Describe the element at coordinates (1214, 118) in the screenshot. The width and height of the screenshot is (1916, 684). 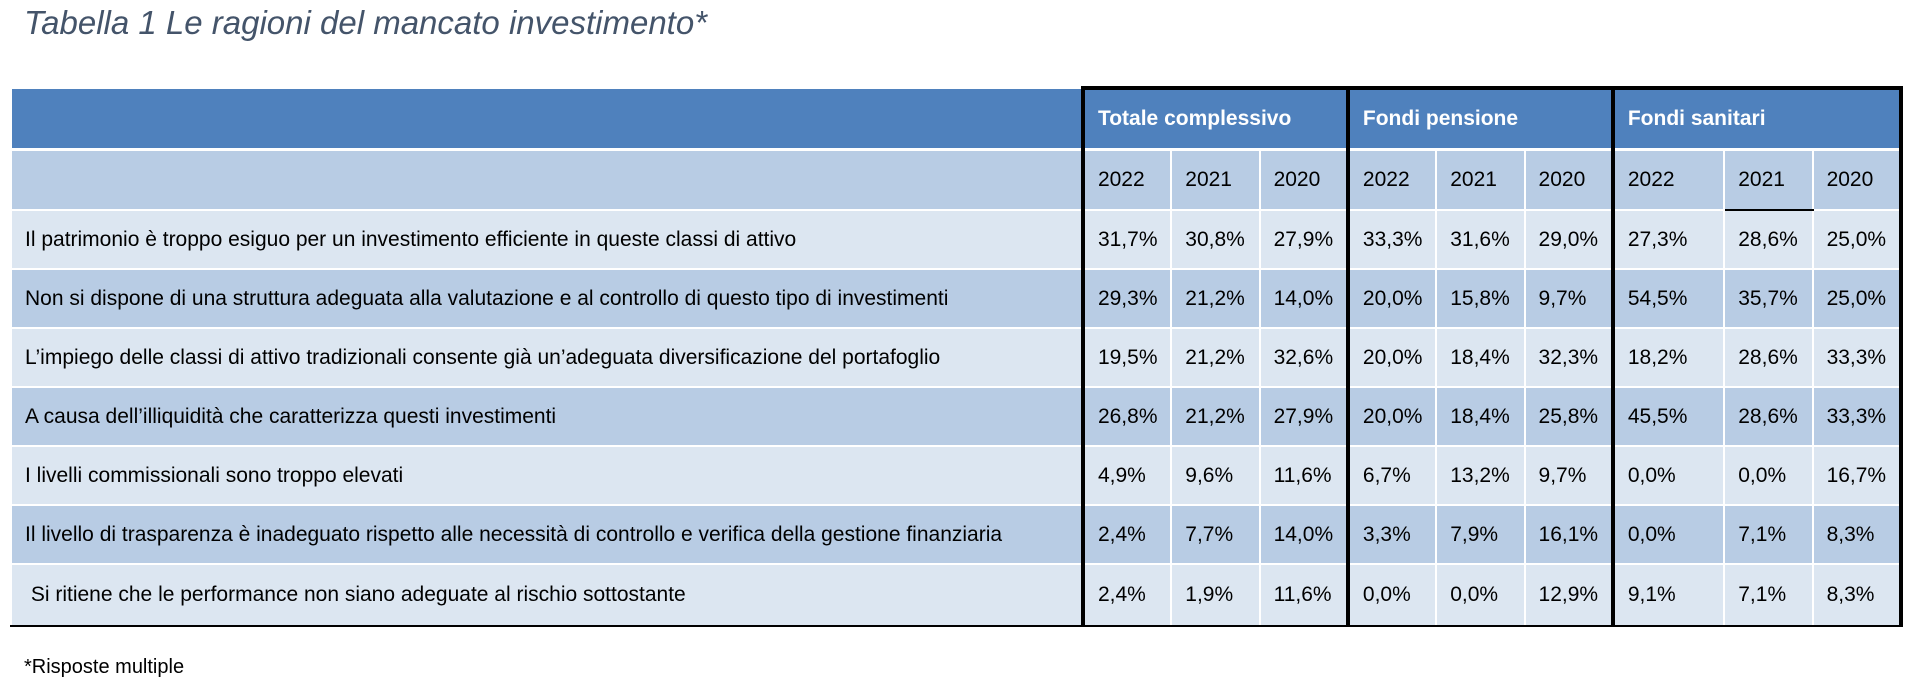
I see `group-header-totale: Totale complessivo` at that location.